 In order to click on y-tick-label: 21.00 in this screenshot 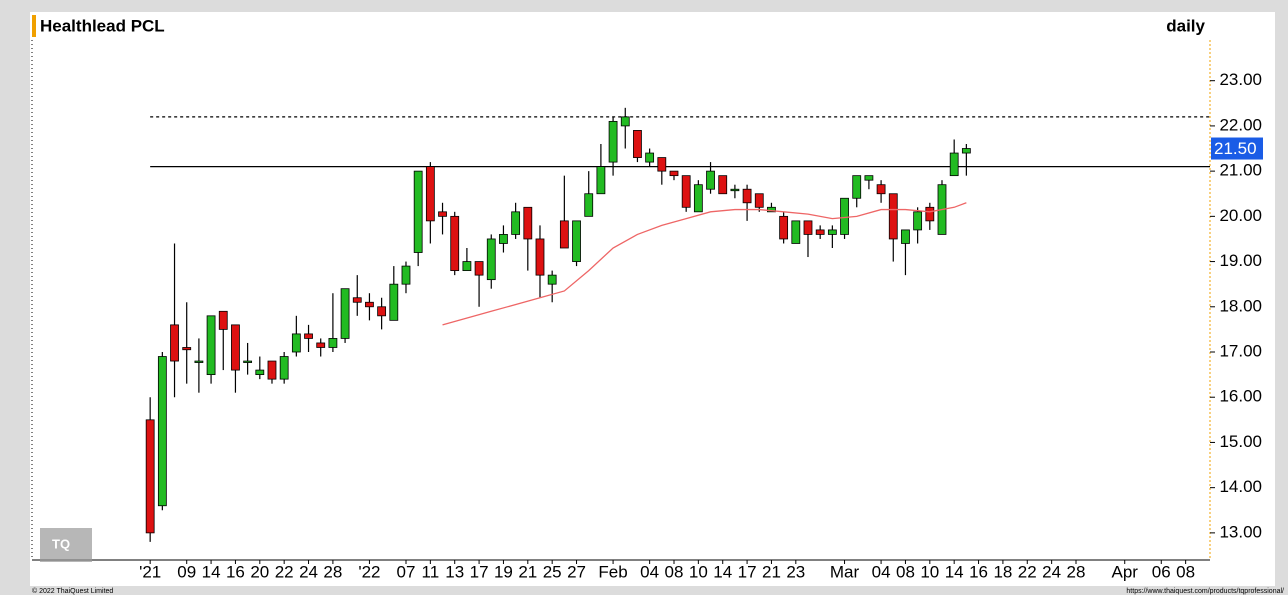, I will do `click(1240, 170)`.